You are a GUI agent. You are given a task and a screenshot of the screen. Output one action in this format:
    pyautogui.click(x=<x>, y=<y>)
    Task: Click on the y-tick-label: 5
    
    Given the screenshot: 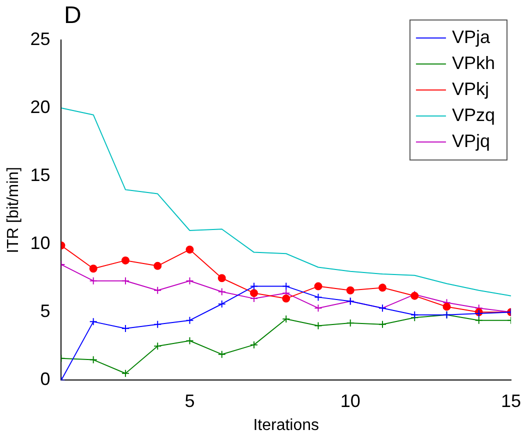 What is the action you would take?
    pyautogui.click(x=45, y=311)
    